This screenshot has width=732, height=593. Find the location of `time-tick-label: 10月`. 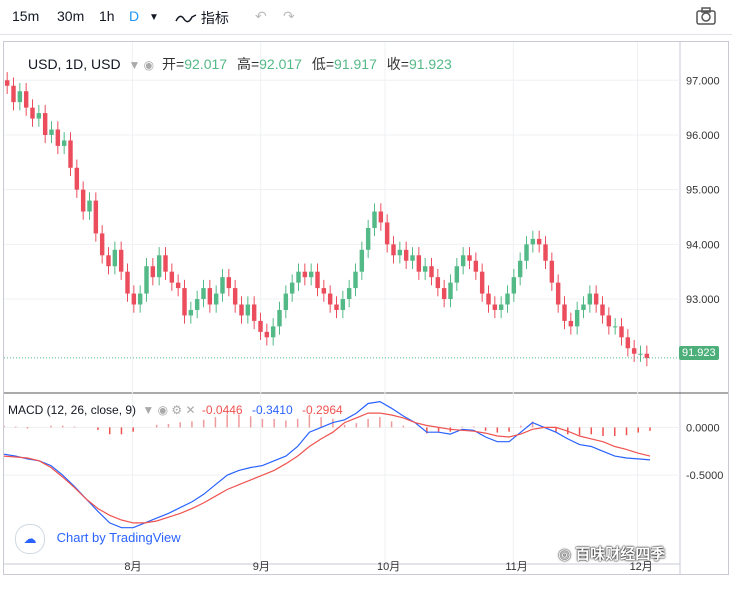

time-tick-label: 10月 is located at coordinates (388, 567).